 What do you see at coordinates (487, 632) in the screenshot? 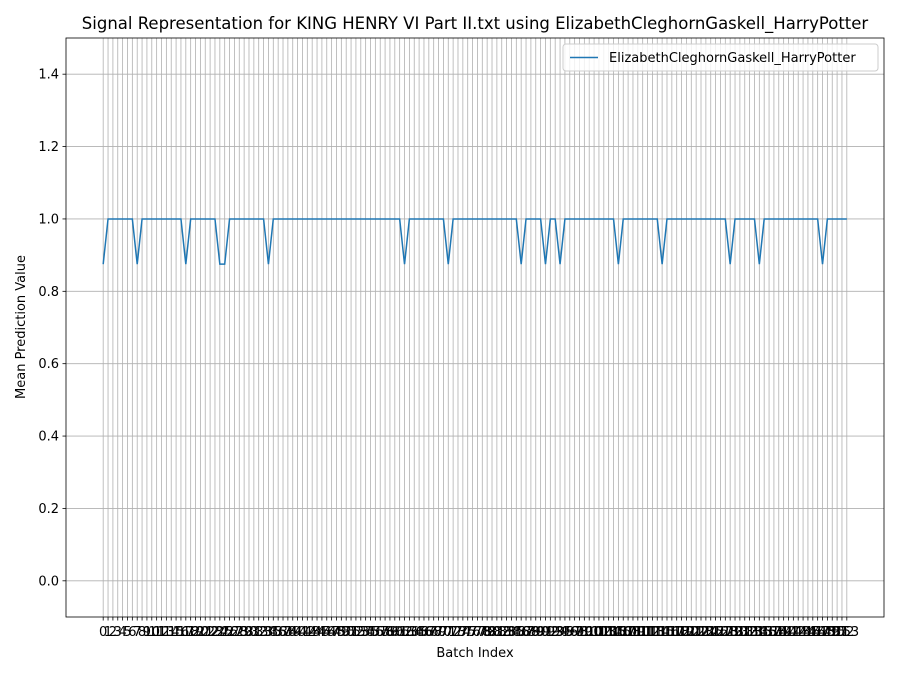
I see `x-tick-label: 79` at bounding box center [487, 632].